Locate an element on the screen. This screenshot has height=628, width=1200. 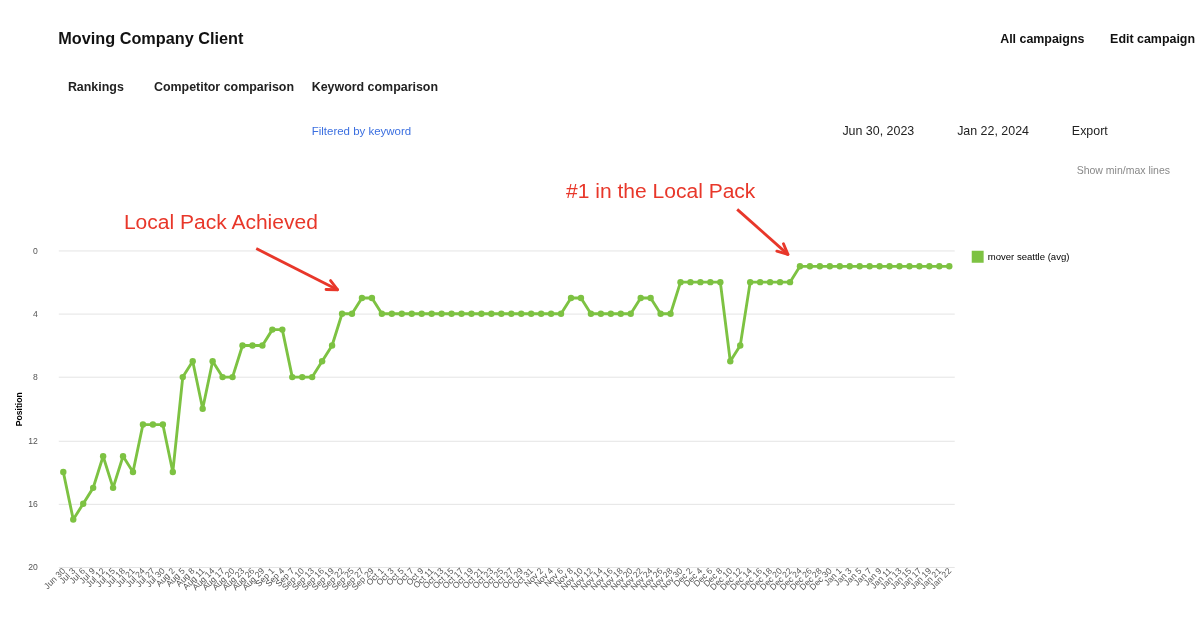
y-tick-label: 0 is located at coordinates (35, 250).